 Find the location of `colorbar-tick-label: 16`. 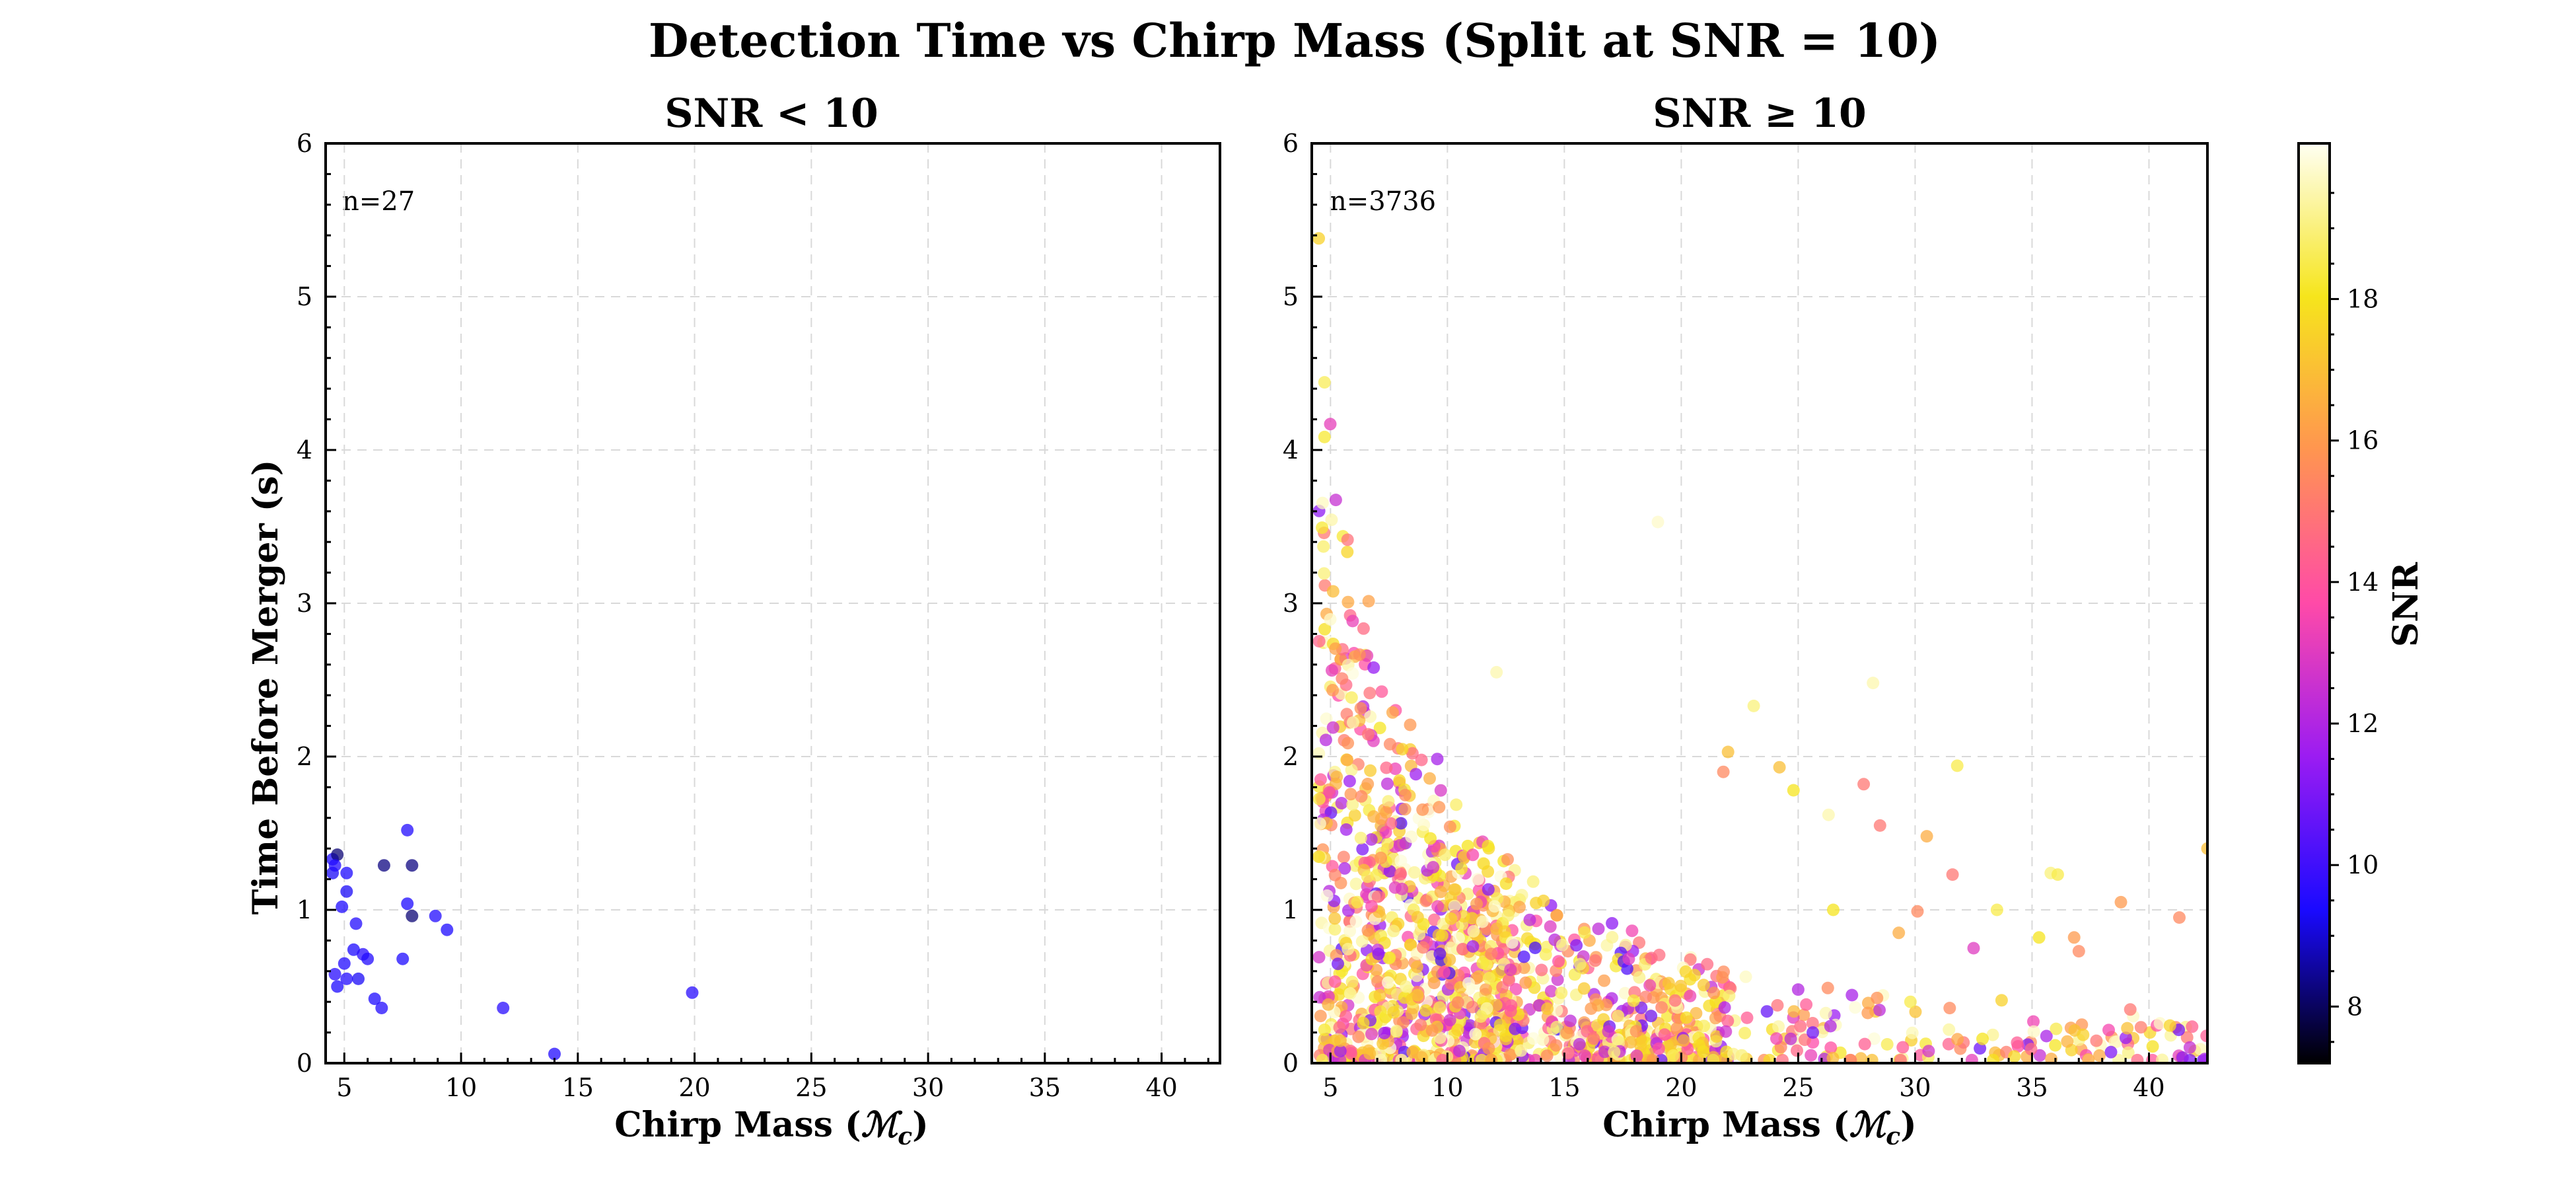

colorbar-tick-label: 16 is located at coordinates (2363, 441).